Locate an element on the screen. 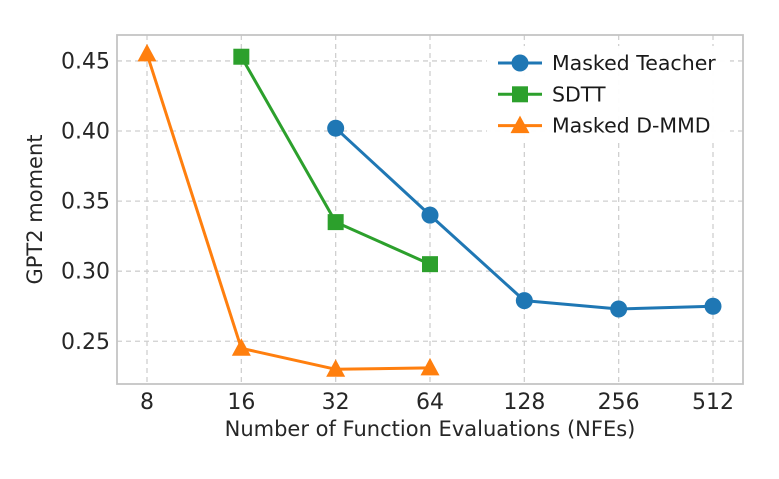  y-tick-label: 0.30 is located at coordinates (85, 272).